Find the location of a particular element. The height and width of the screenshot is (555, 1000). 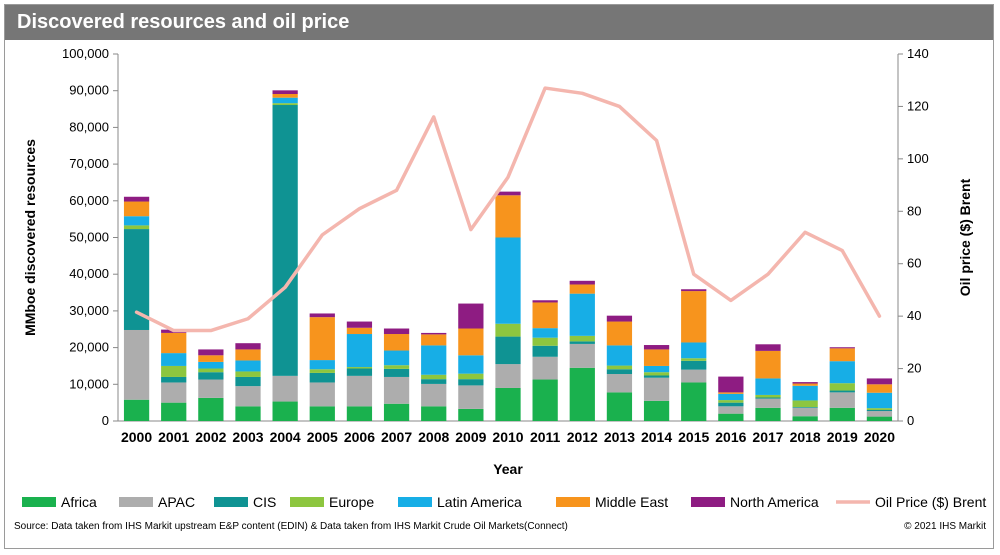

x-tick-label: 2017 is located at coordinates (767, 437).